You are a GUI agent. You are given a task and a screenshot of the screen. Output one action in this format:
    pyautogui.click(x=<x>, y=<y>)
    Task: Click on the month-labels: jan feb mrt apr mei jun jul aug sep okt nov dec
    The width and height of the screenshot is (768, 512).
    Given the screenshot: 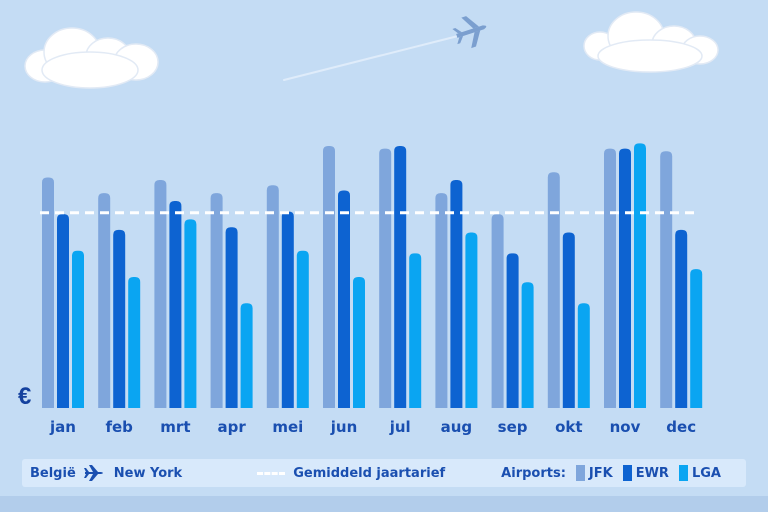 What is the action you would take?
    pyautogui.click(x=372, y=427)
    